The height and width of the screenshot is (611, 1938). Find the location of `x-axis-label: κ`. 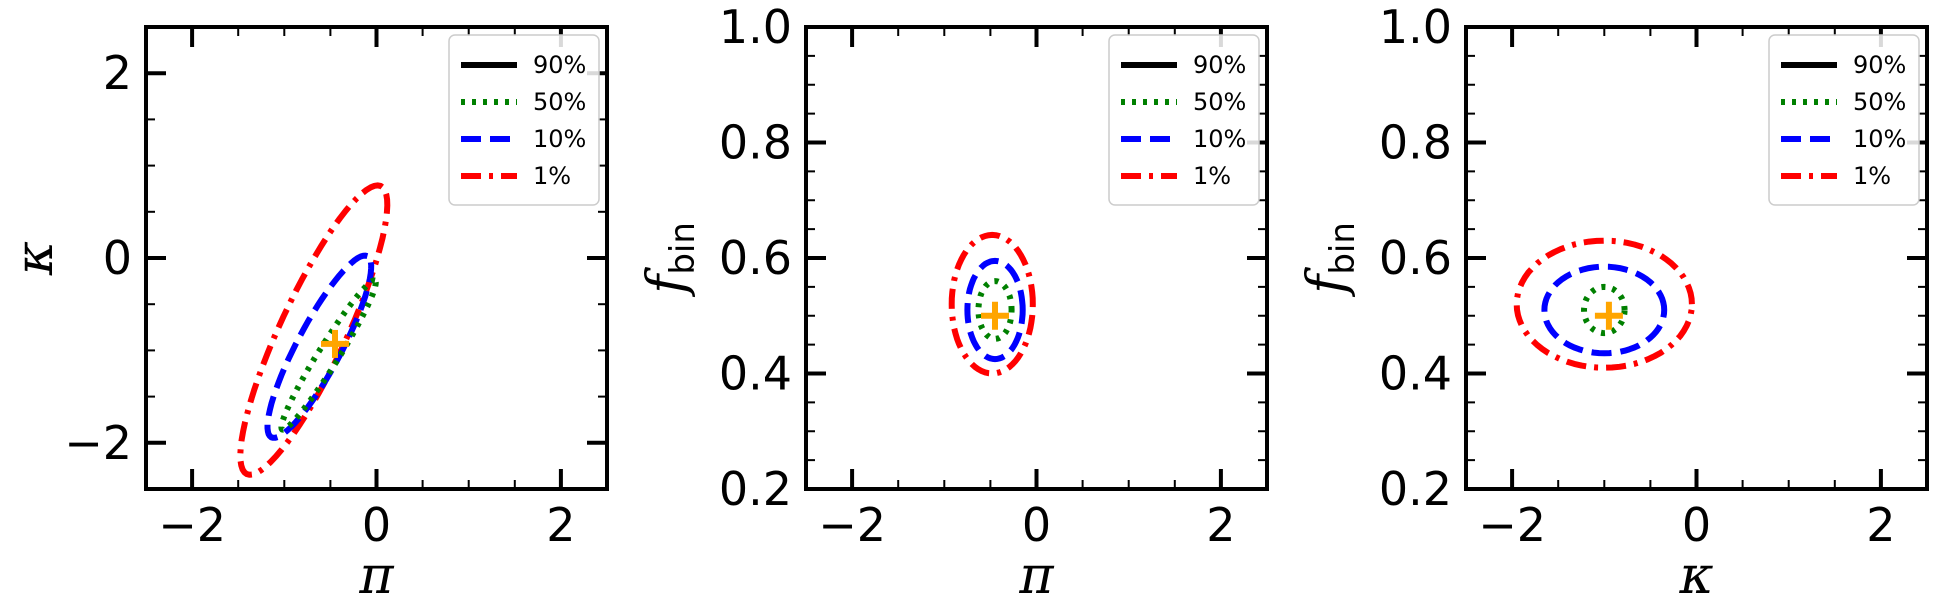

x-axis-label: κ is located at coordinates (1695, 576).